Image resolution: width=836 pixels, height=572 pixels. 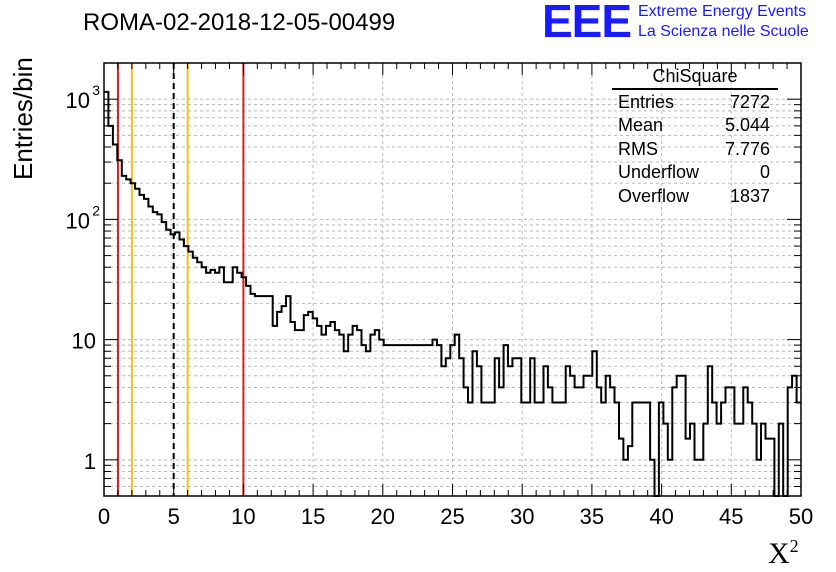 I want to click on stat-label: RMS, so click(x=638, y=148).